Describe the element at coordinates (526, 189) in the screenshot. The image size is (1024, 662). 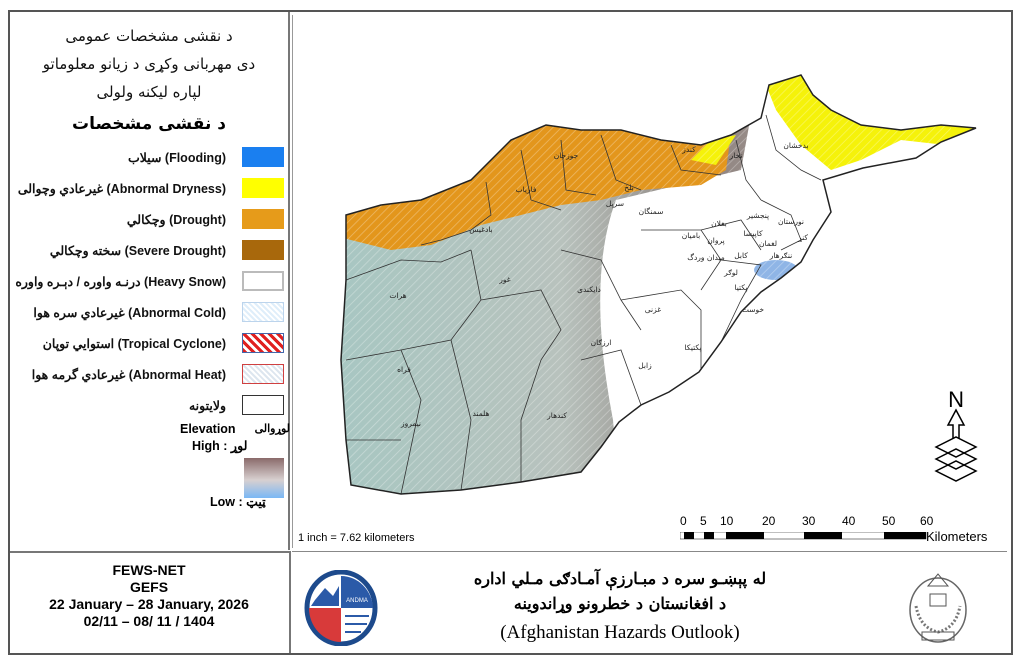
I see `province-label: فاریاب` at that location.